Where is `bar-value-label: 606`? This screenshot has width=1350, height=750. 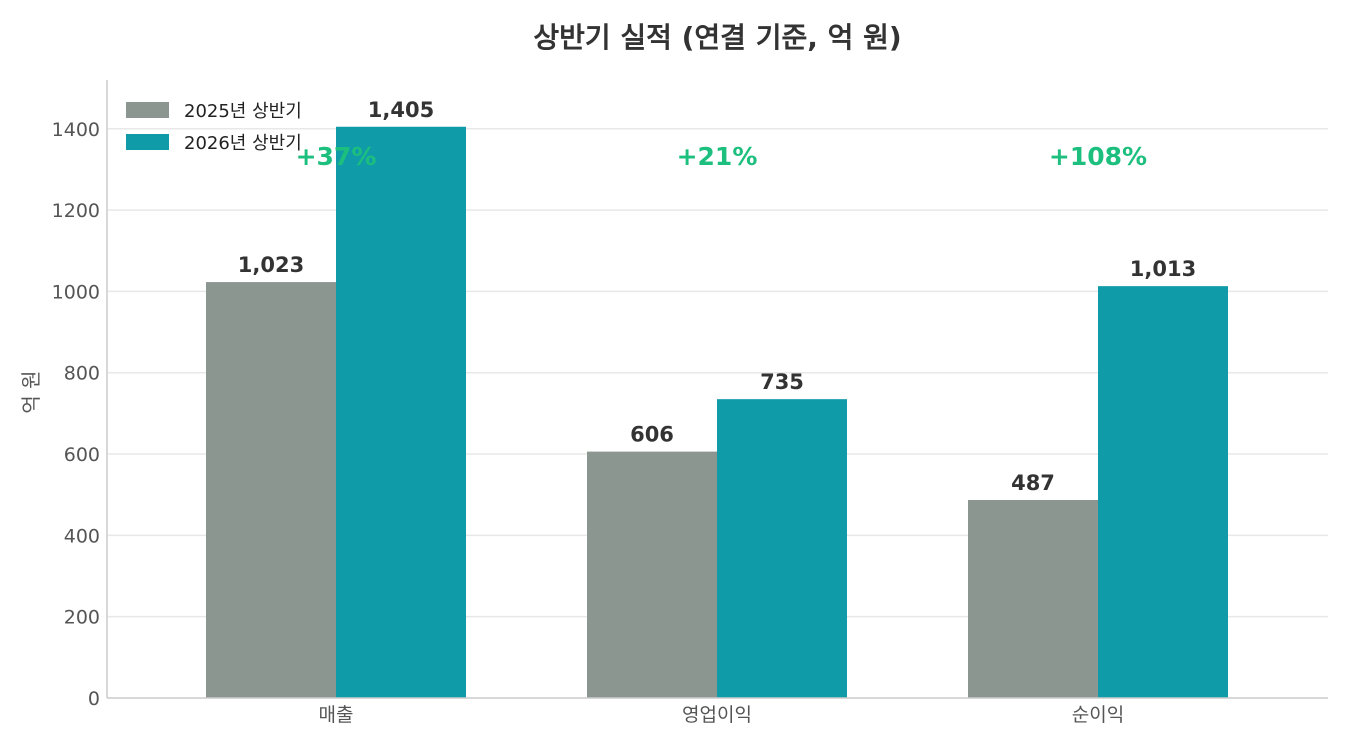
bar-value-label: 606 is located at coordinates (652, 435).